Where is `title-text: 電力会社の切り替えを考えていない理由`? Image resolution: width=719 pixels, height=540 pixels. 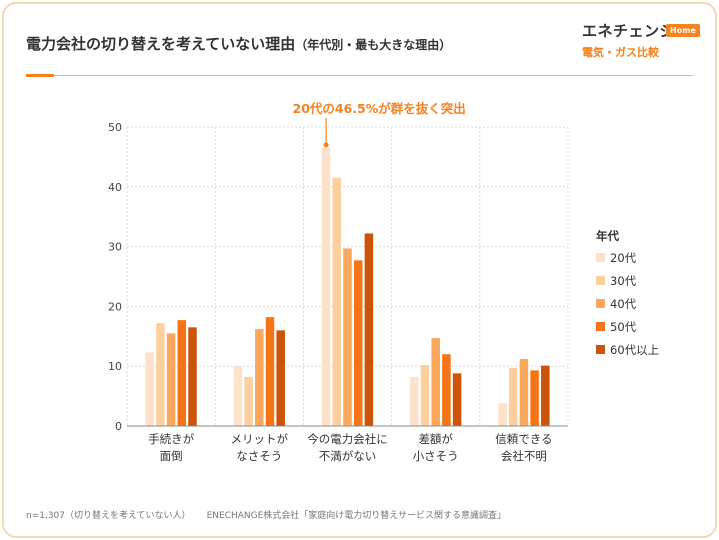 title-text: 電力会社の切り替えを考えていない理由 is located at coordinates (161, 44).